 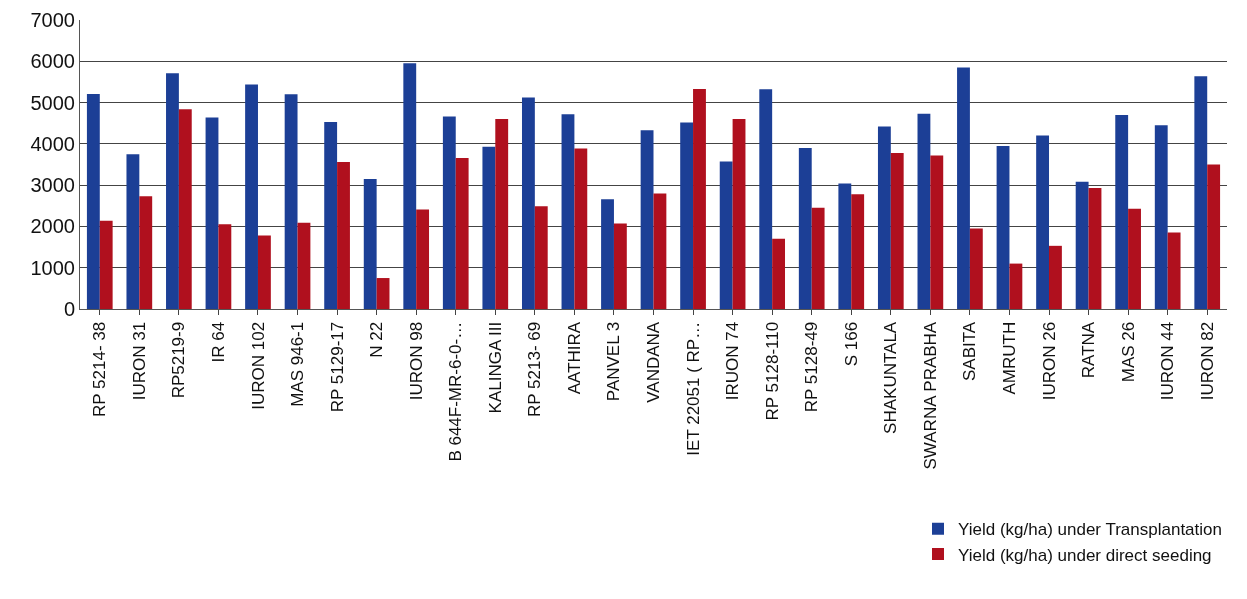 I want to click on y-tick-label: 0, so click(x=69, y=309).